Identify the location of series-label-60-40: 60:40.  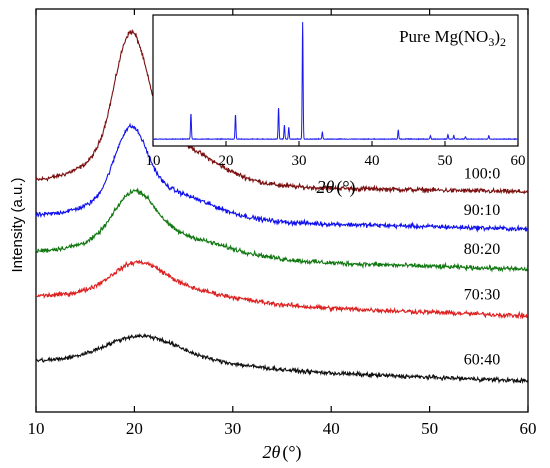
(482, 359).